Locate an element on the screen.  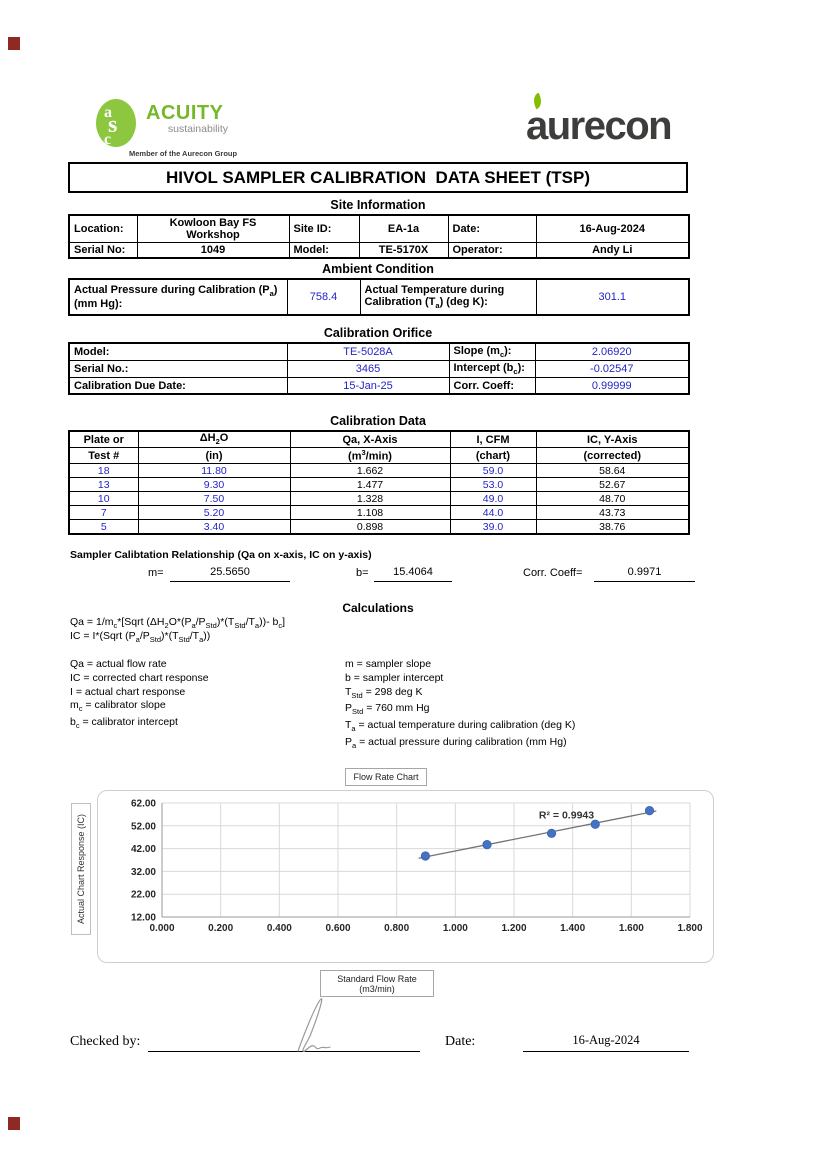
operator-value: Andy Li is located at coordinates (612, 250).